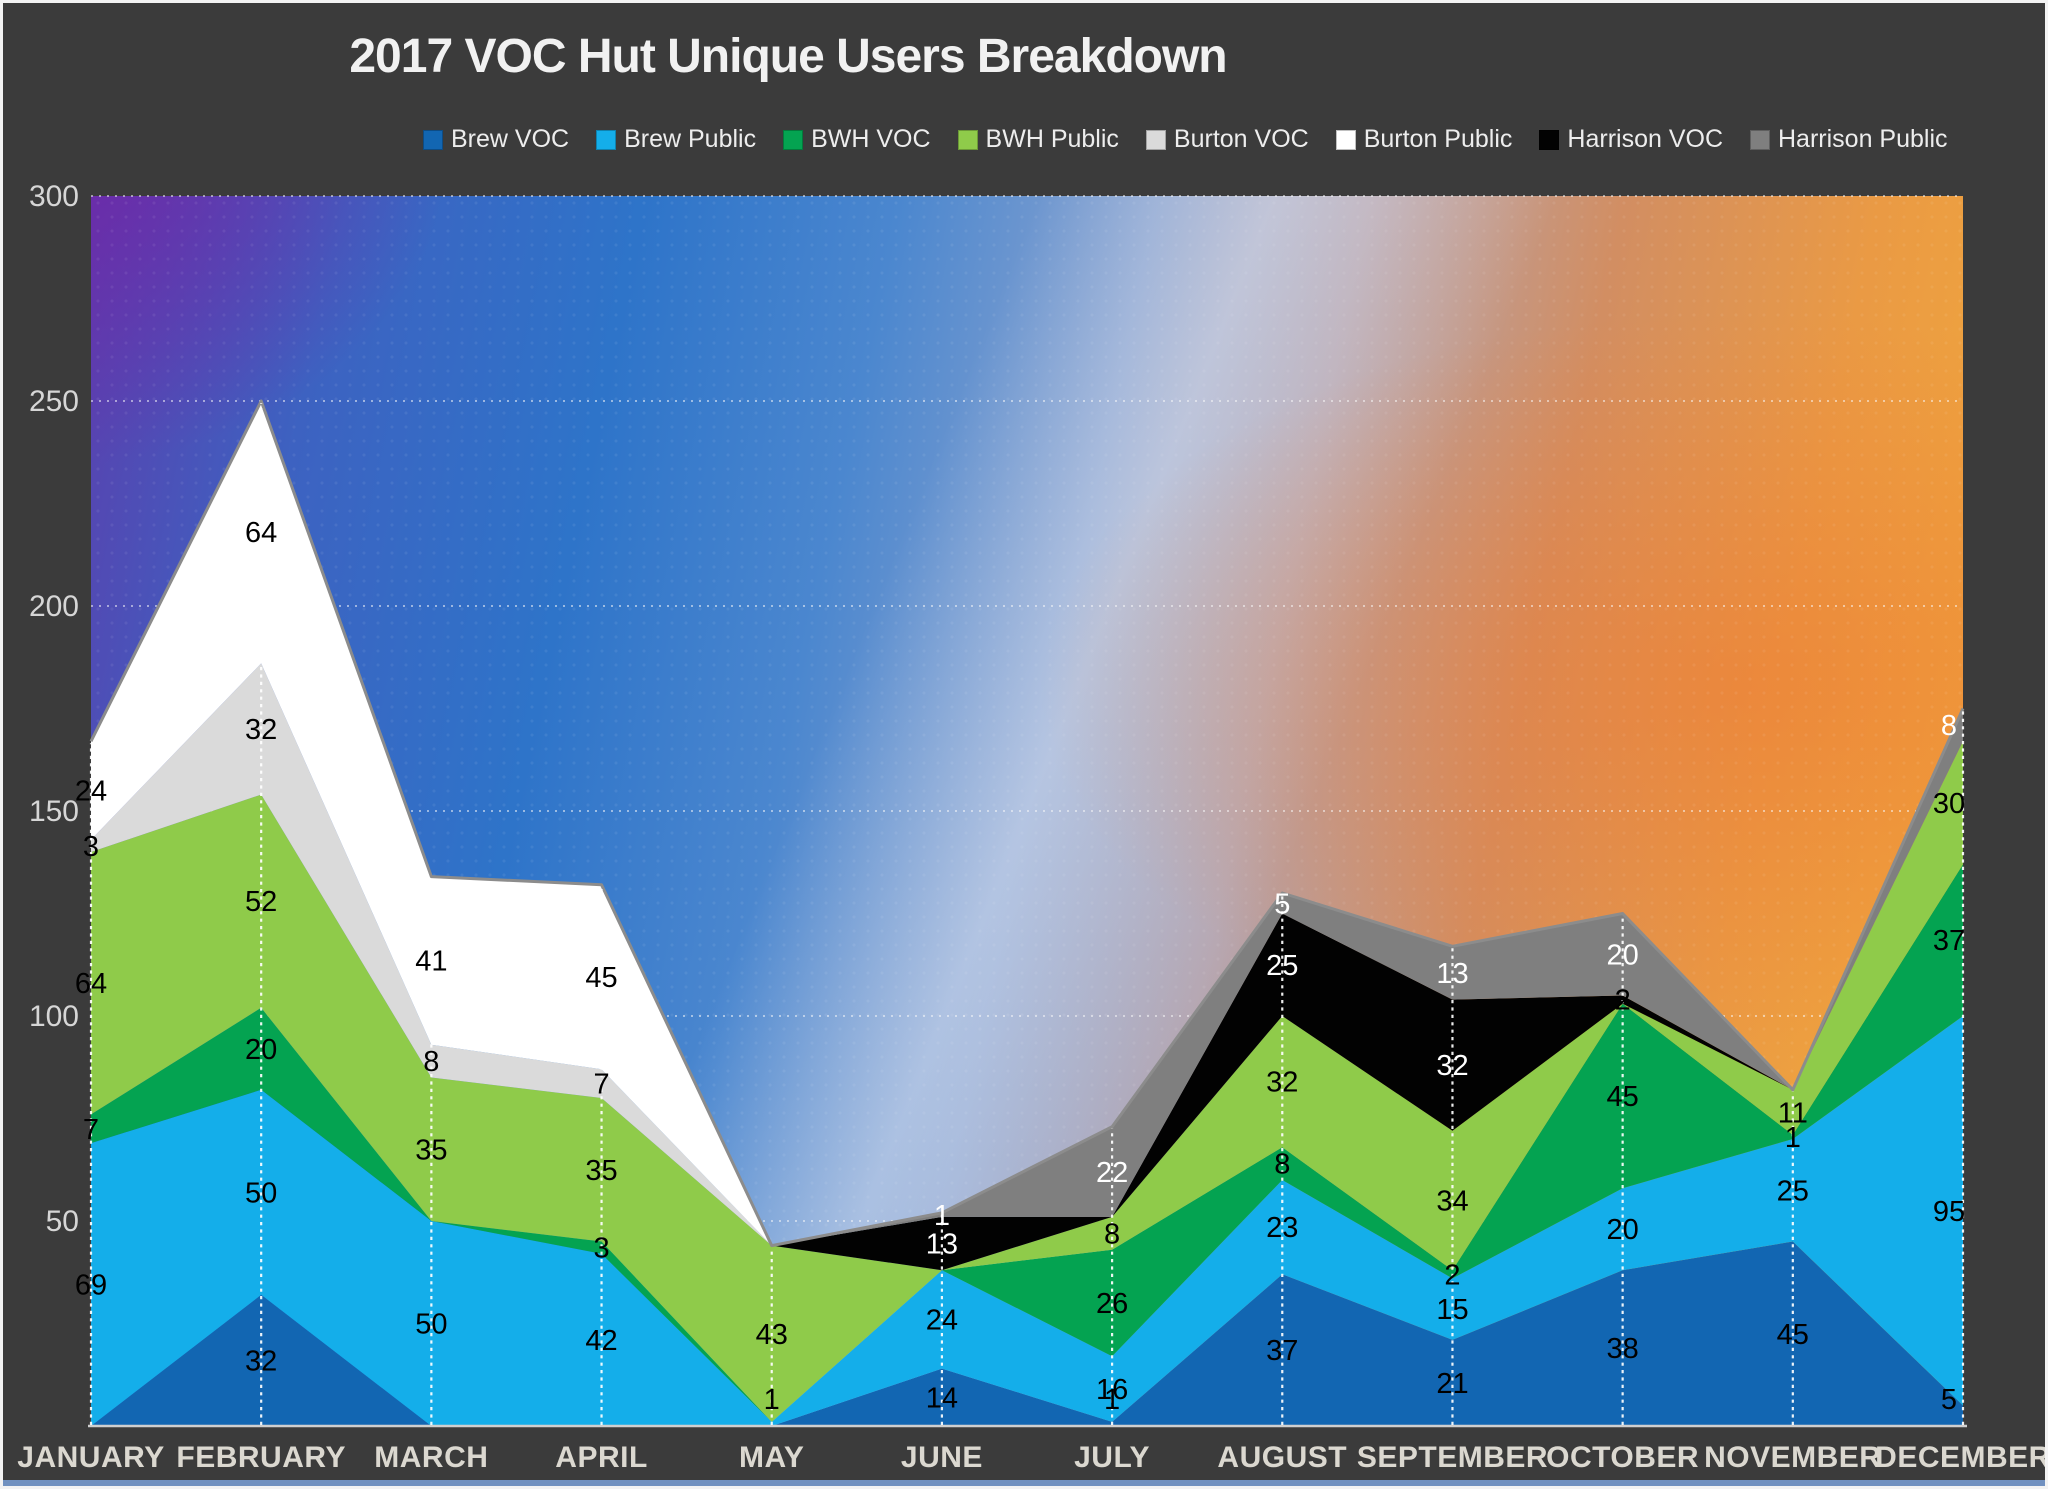 The height and width of the screenshot is (1489, 2048). Describe the element at coordinates (1027, 1333) in the screenshot. I see `area-brew-voc` at that location.